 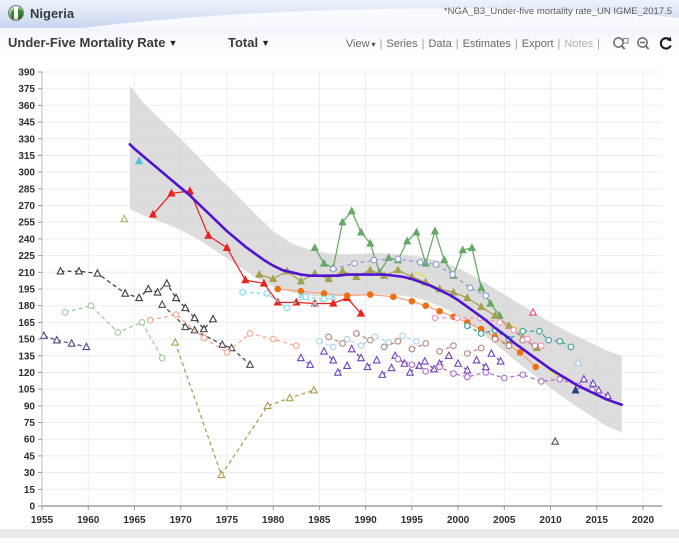 I want to click on y-axis-tick-label: 180, so click(x=26, y=306).